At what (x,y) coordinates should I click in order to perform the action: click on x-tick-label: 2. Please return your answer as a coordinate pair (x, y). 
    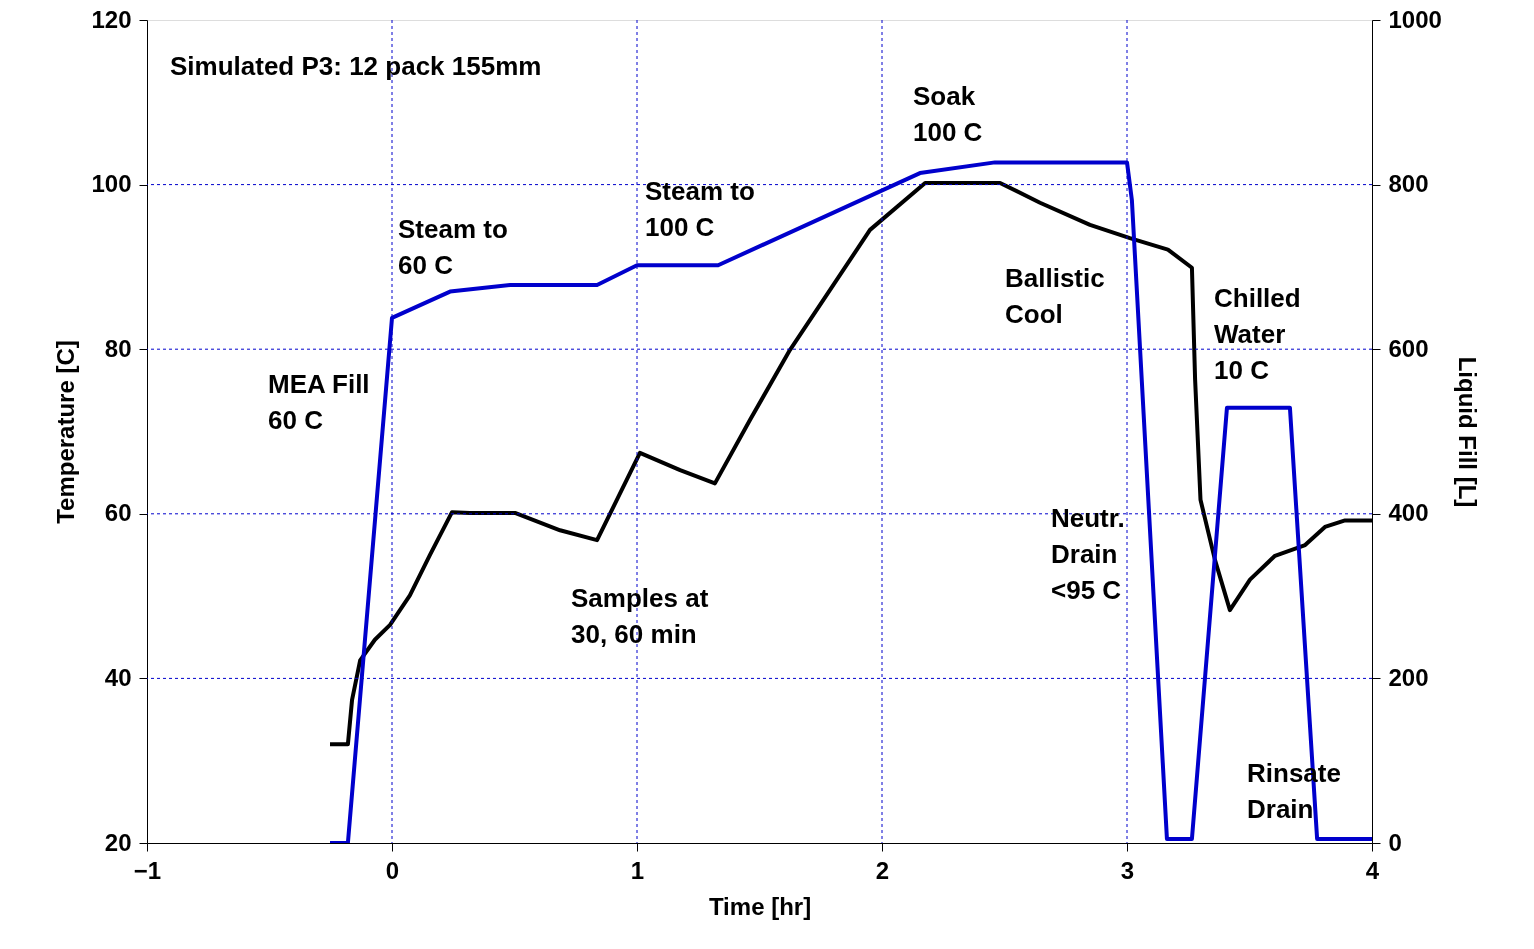
    Looking at the image, I should click on (882, 870).